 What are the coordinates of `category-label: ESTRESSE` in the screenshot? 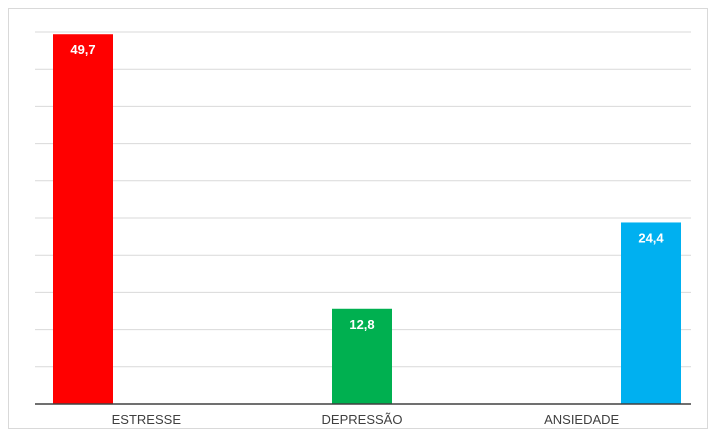 It's located at (147, 419).